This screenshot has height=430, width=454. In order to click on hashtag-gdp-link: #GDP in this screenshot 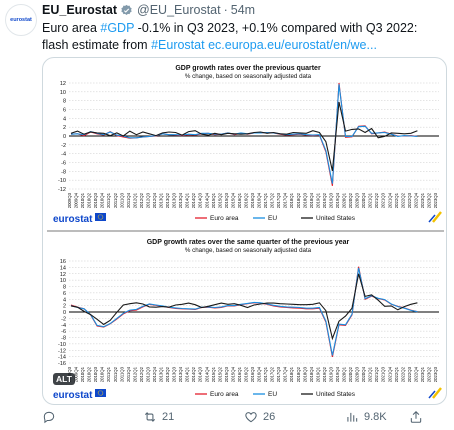, I will do `click(117, 28)`.